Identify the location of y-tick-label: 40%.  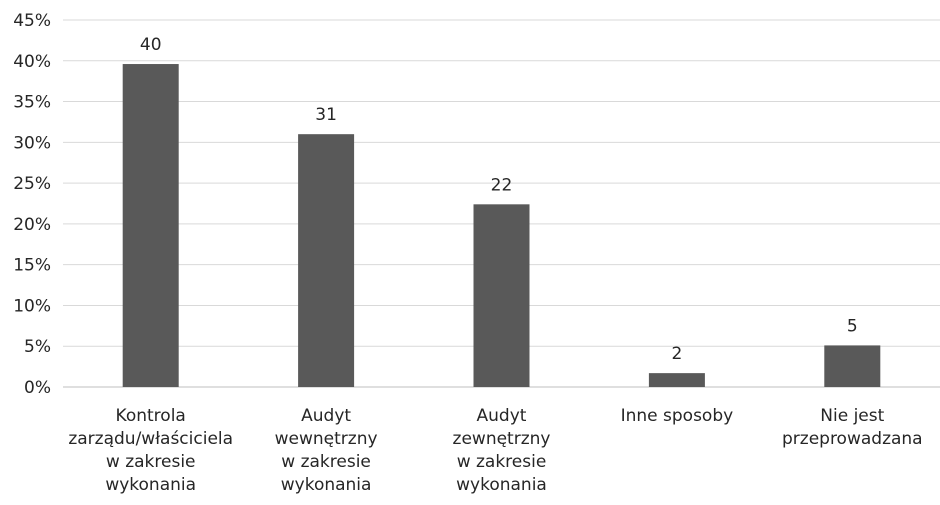
(32, 62).